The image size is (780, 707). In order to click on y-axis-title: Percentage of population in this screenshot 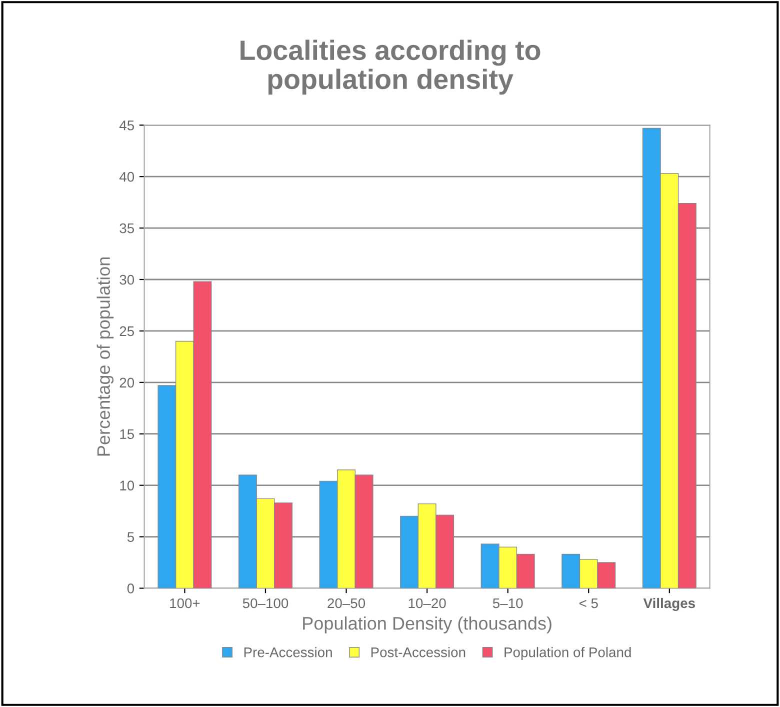, I will do `click(105, 356)`.